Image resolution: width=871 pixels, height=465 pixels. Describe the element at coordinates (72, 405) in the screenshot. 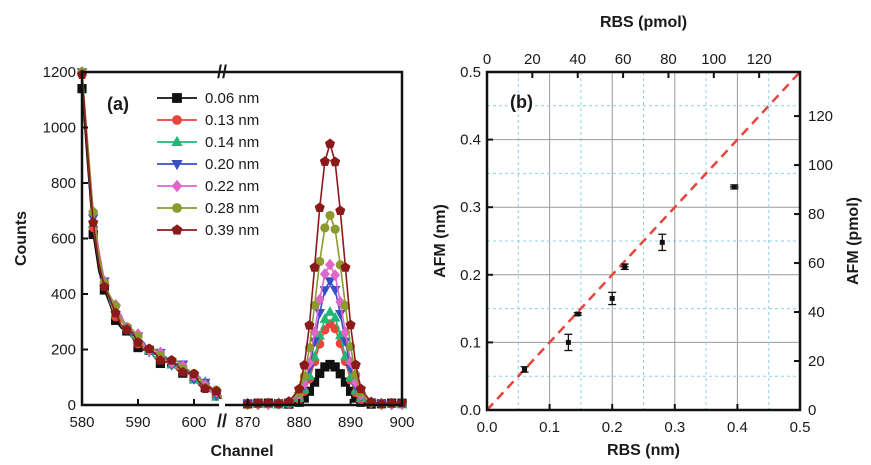

I see `y-tick-label: 0` at that location.